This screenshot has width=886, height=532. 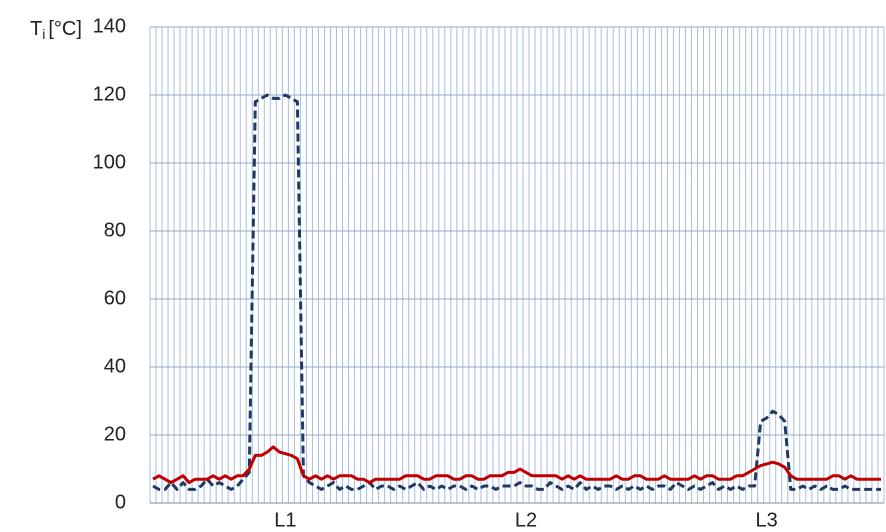 I want to click on y-label-main: T, so click(x=36, y=29).